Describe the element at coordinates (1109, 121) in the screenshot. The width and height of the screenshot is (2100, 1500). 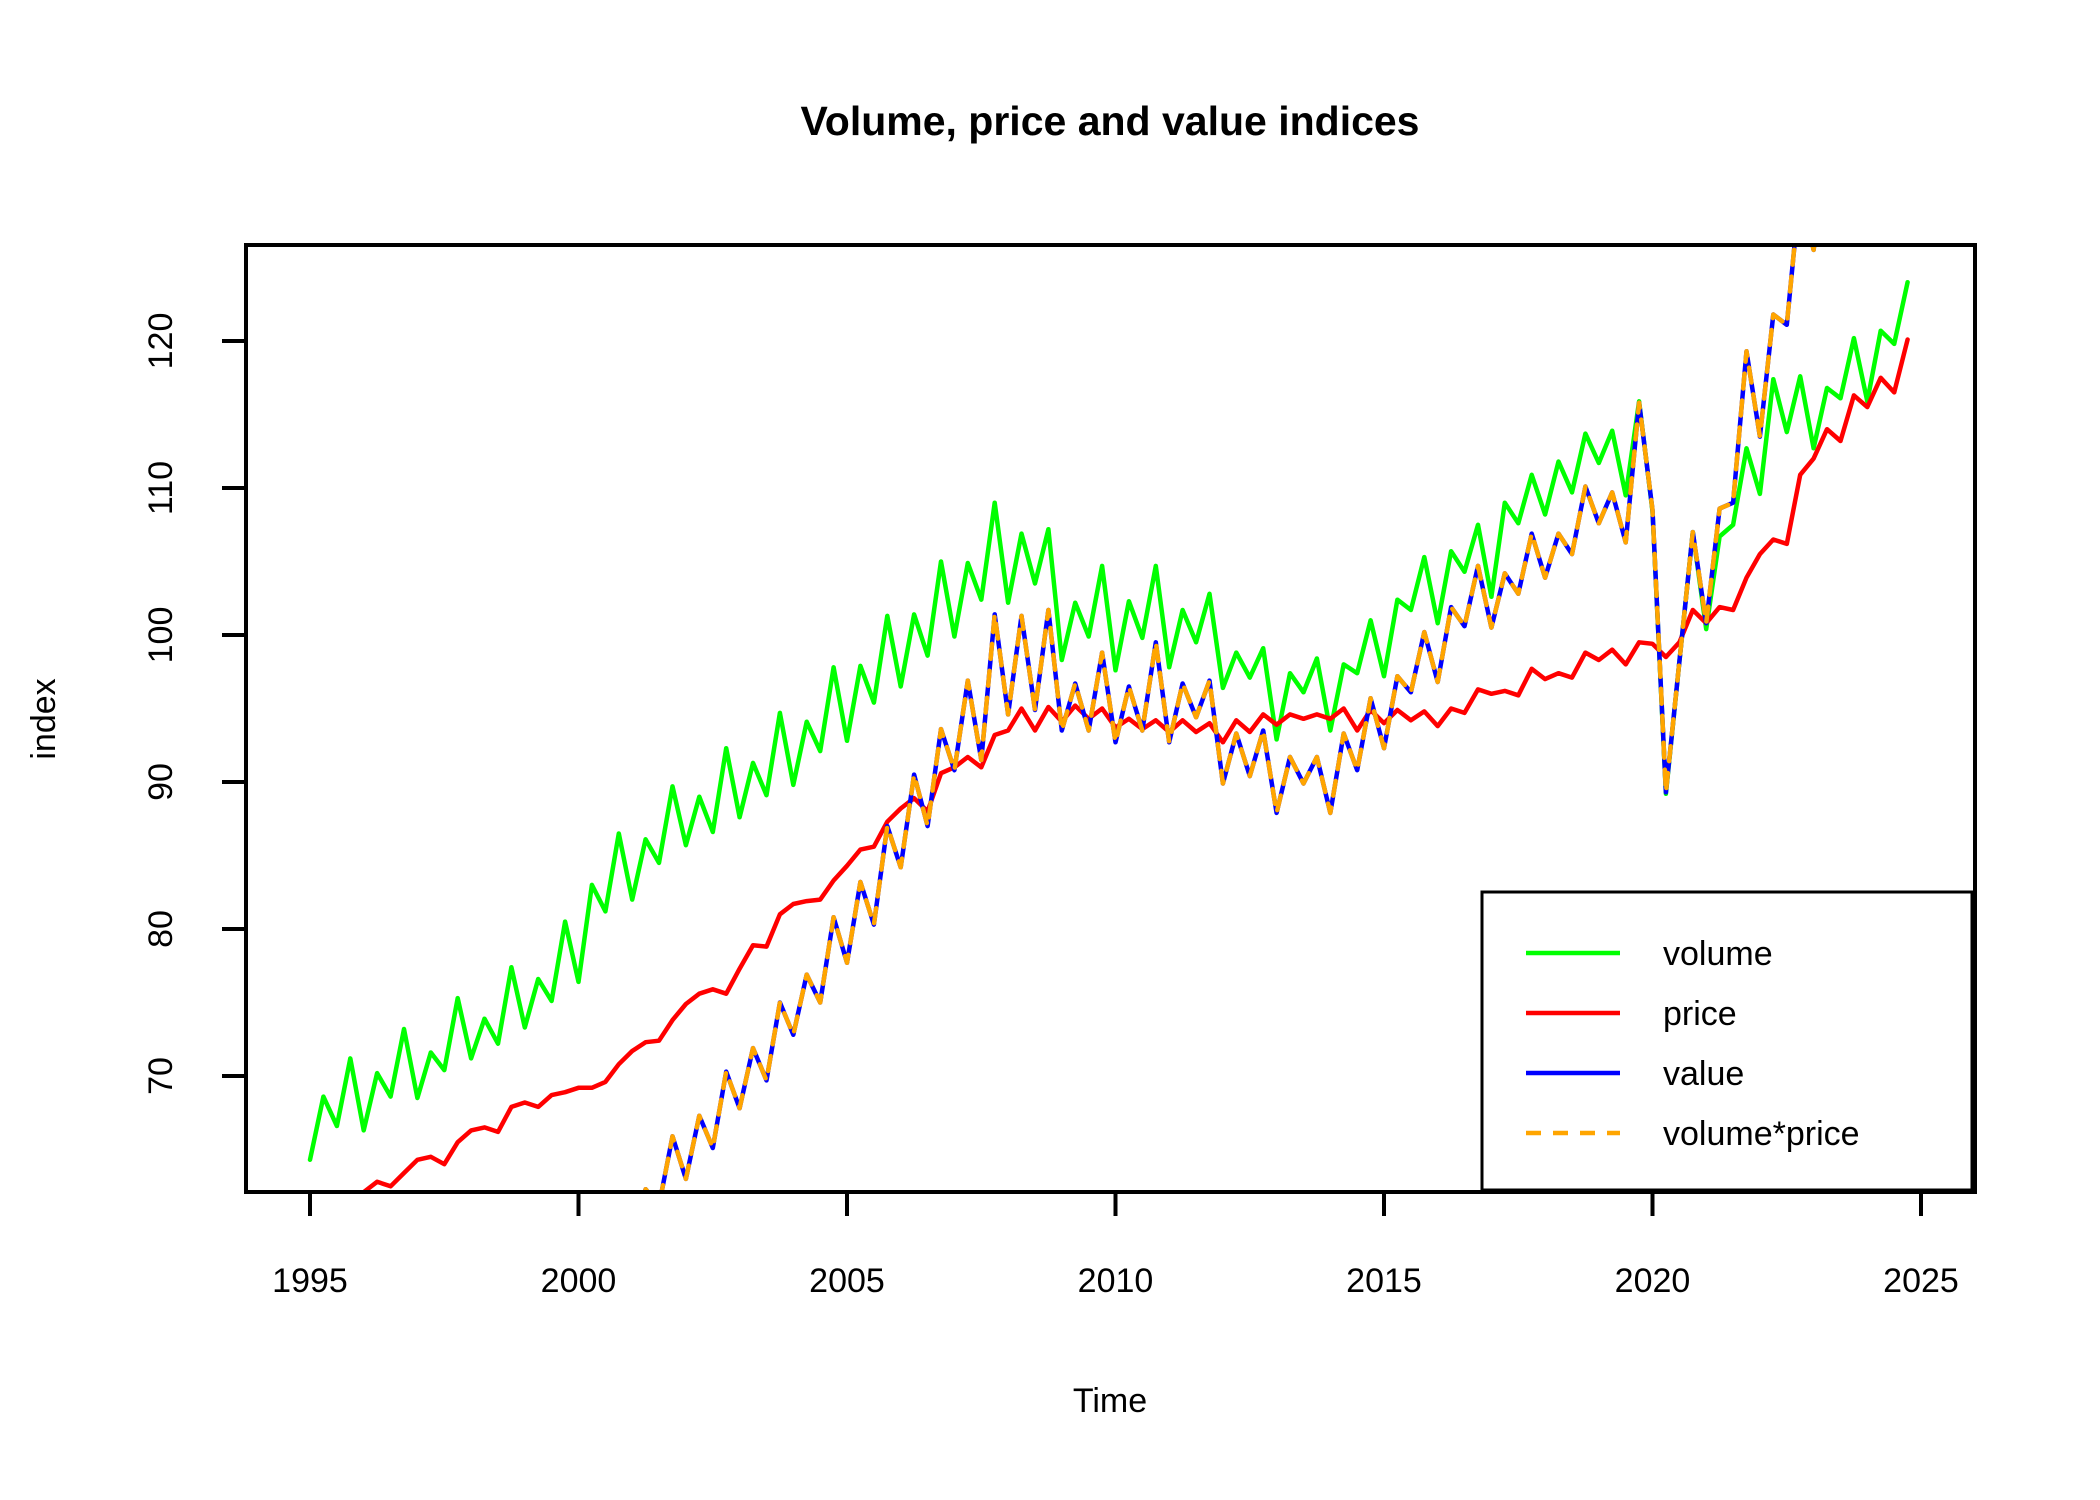
I see `chart-title: Volume, price and value indices` at that location.